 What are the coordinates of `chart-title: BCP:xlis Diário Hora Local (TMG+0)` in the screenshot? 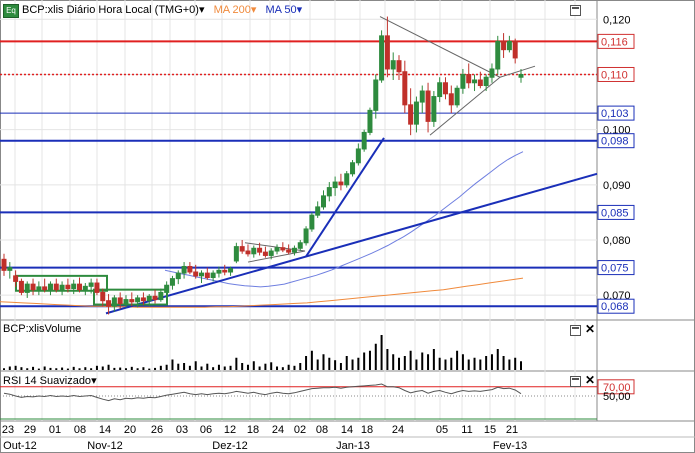 It's located at (110, 10).